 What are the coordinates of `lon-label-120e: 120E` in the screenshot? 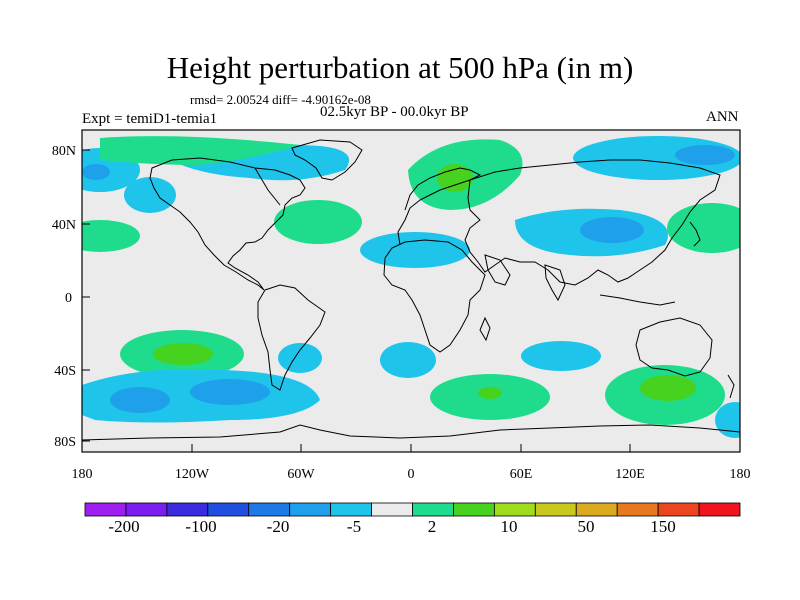 It's located at (630, 474).